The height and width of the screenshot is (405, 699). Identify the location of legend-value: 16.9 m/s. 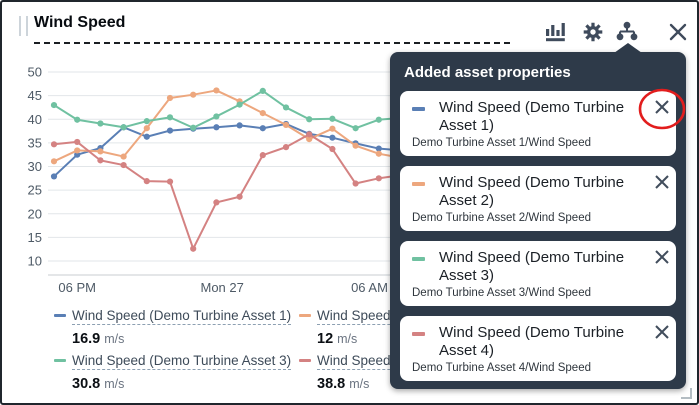
(98, 339).